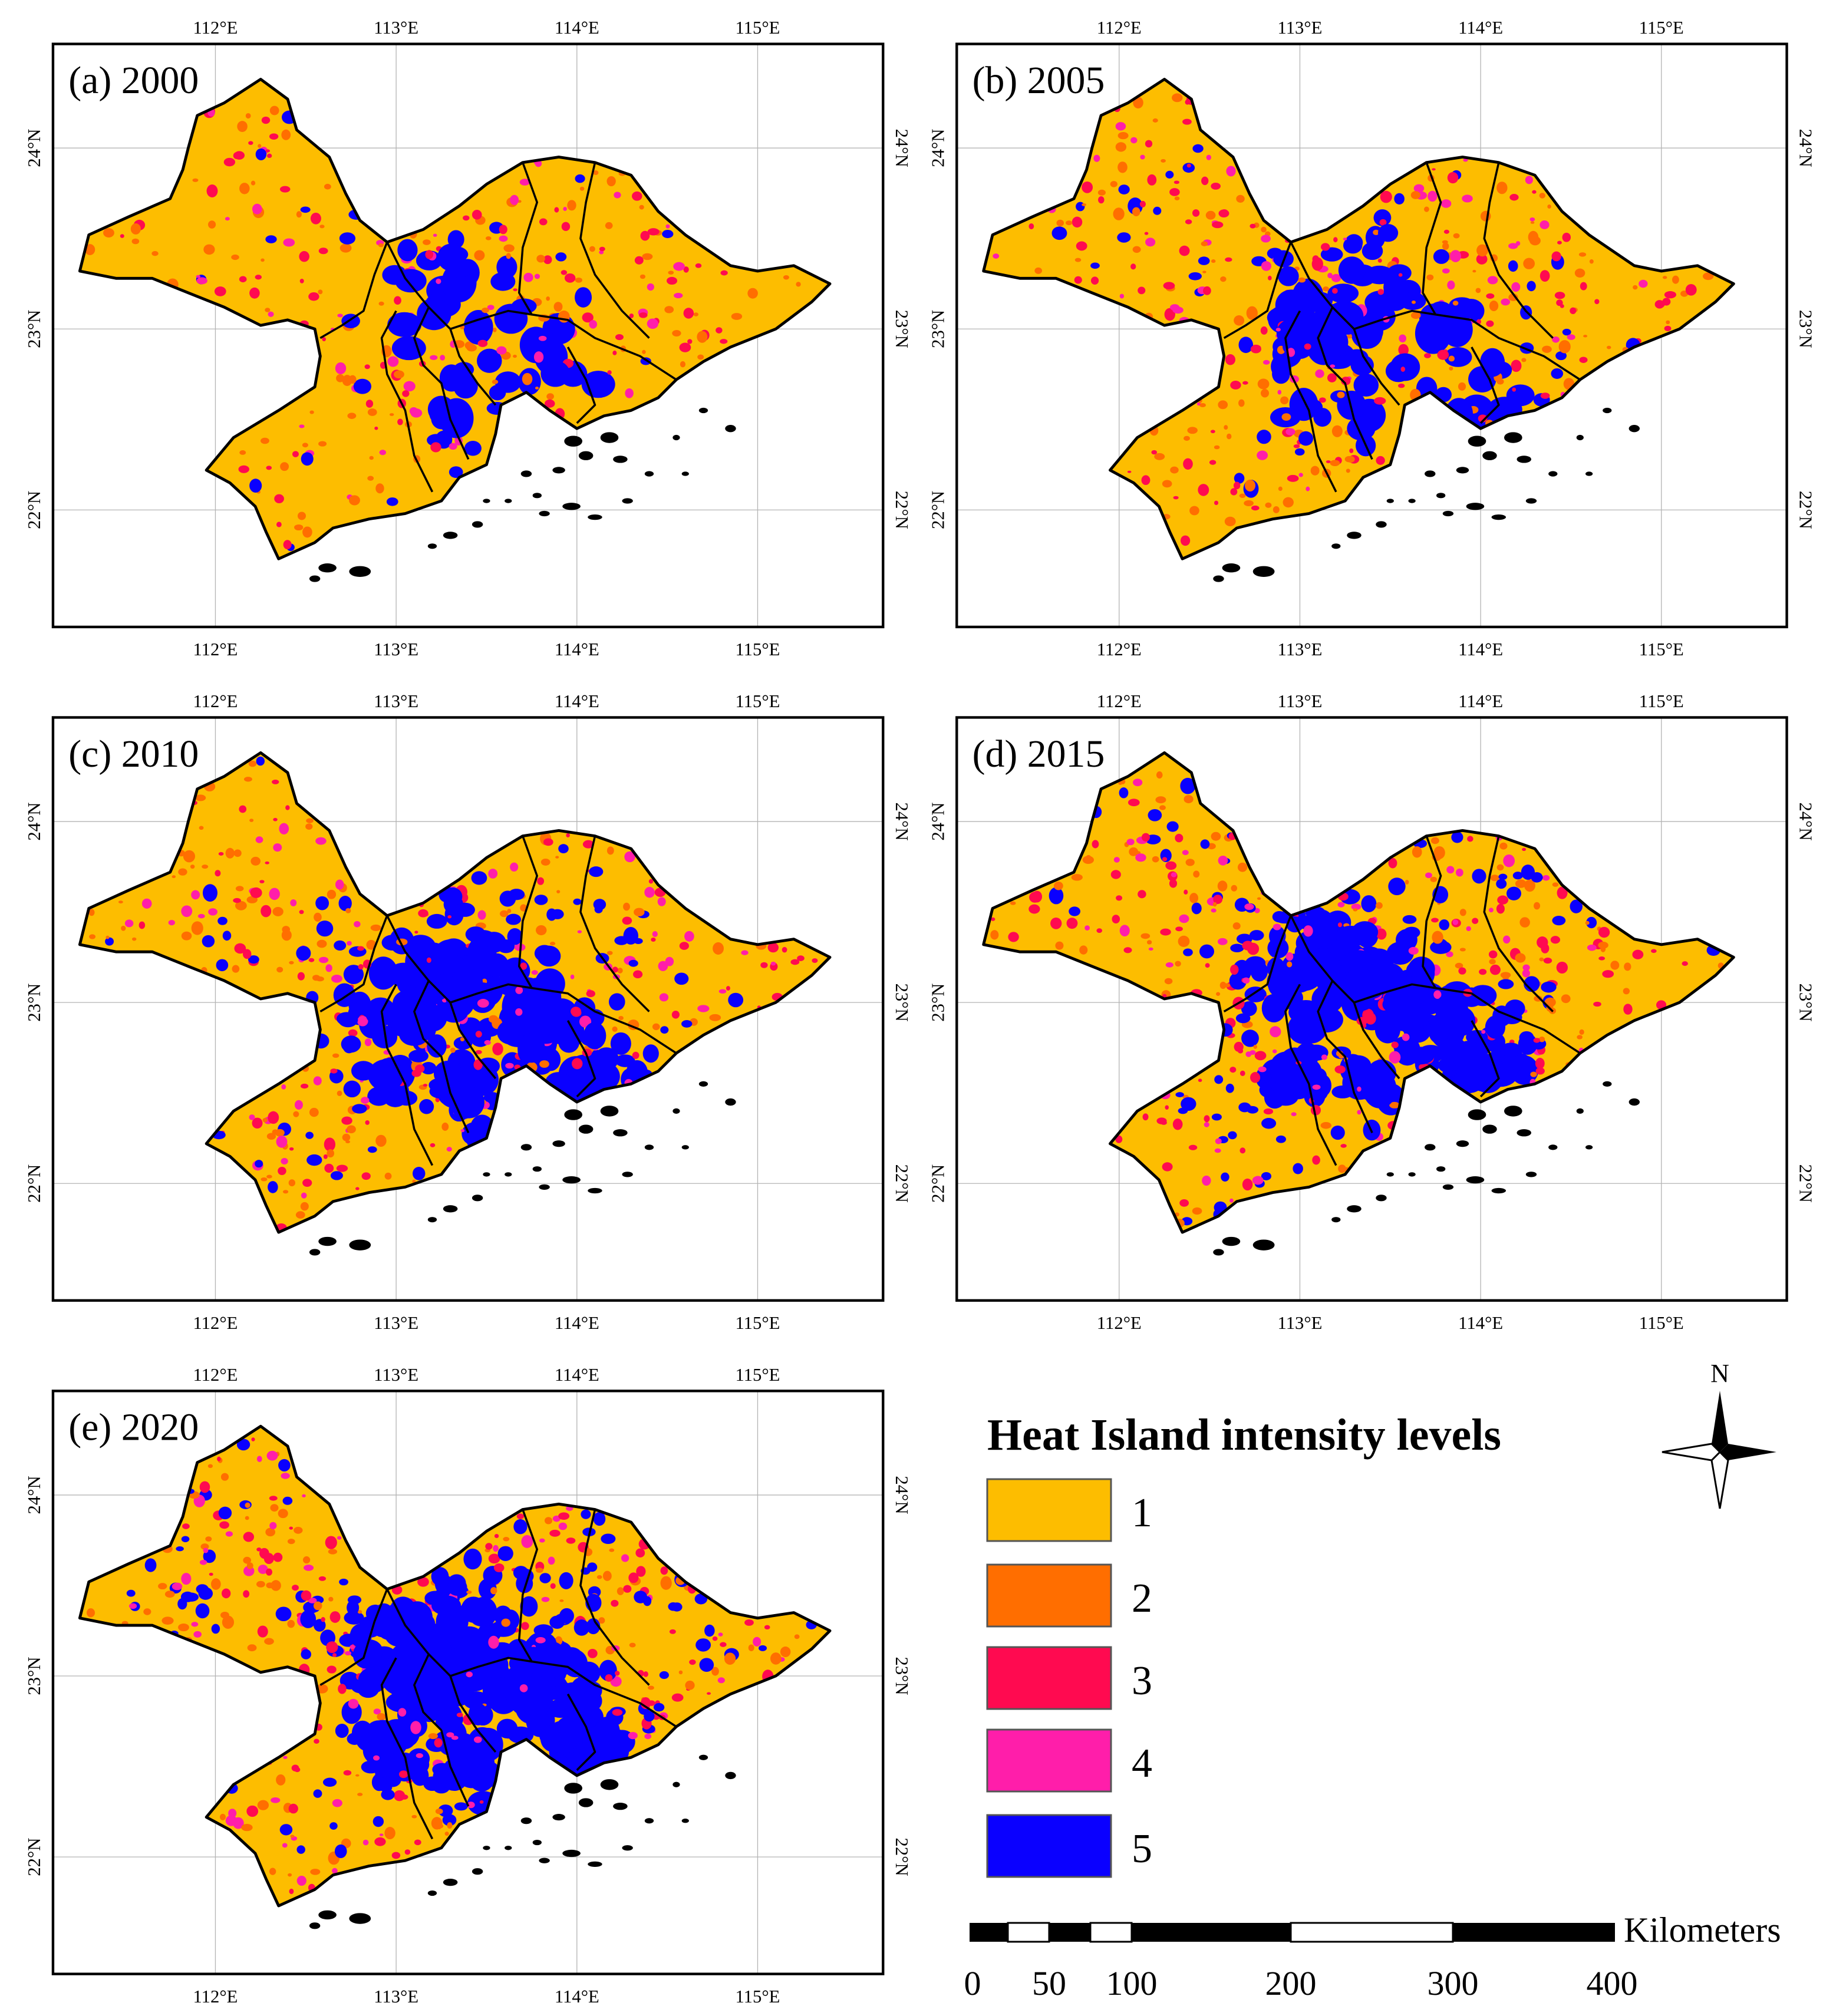 The image size is (1823, 2016). I want to click on legend-item-1: 1, so click(1069, 1510).